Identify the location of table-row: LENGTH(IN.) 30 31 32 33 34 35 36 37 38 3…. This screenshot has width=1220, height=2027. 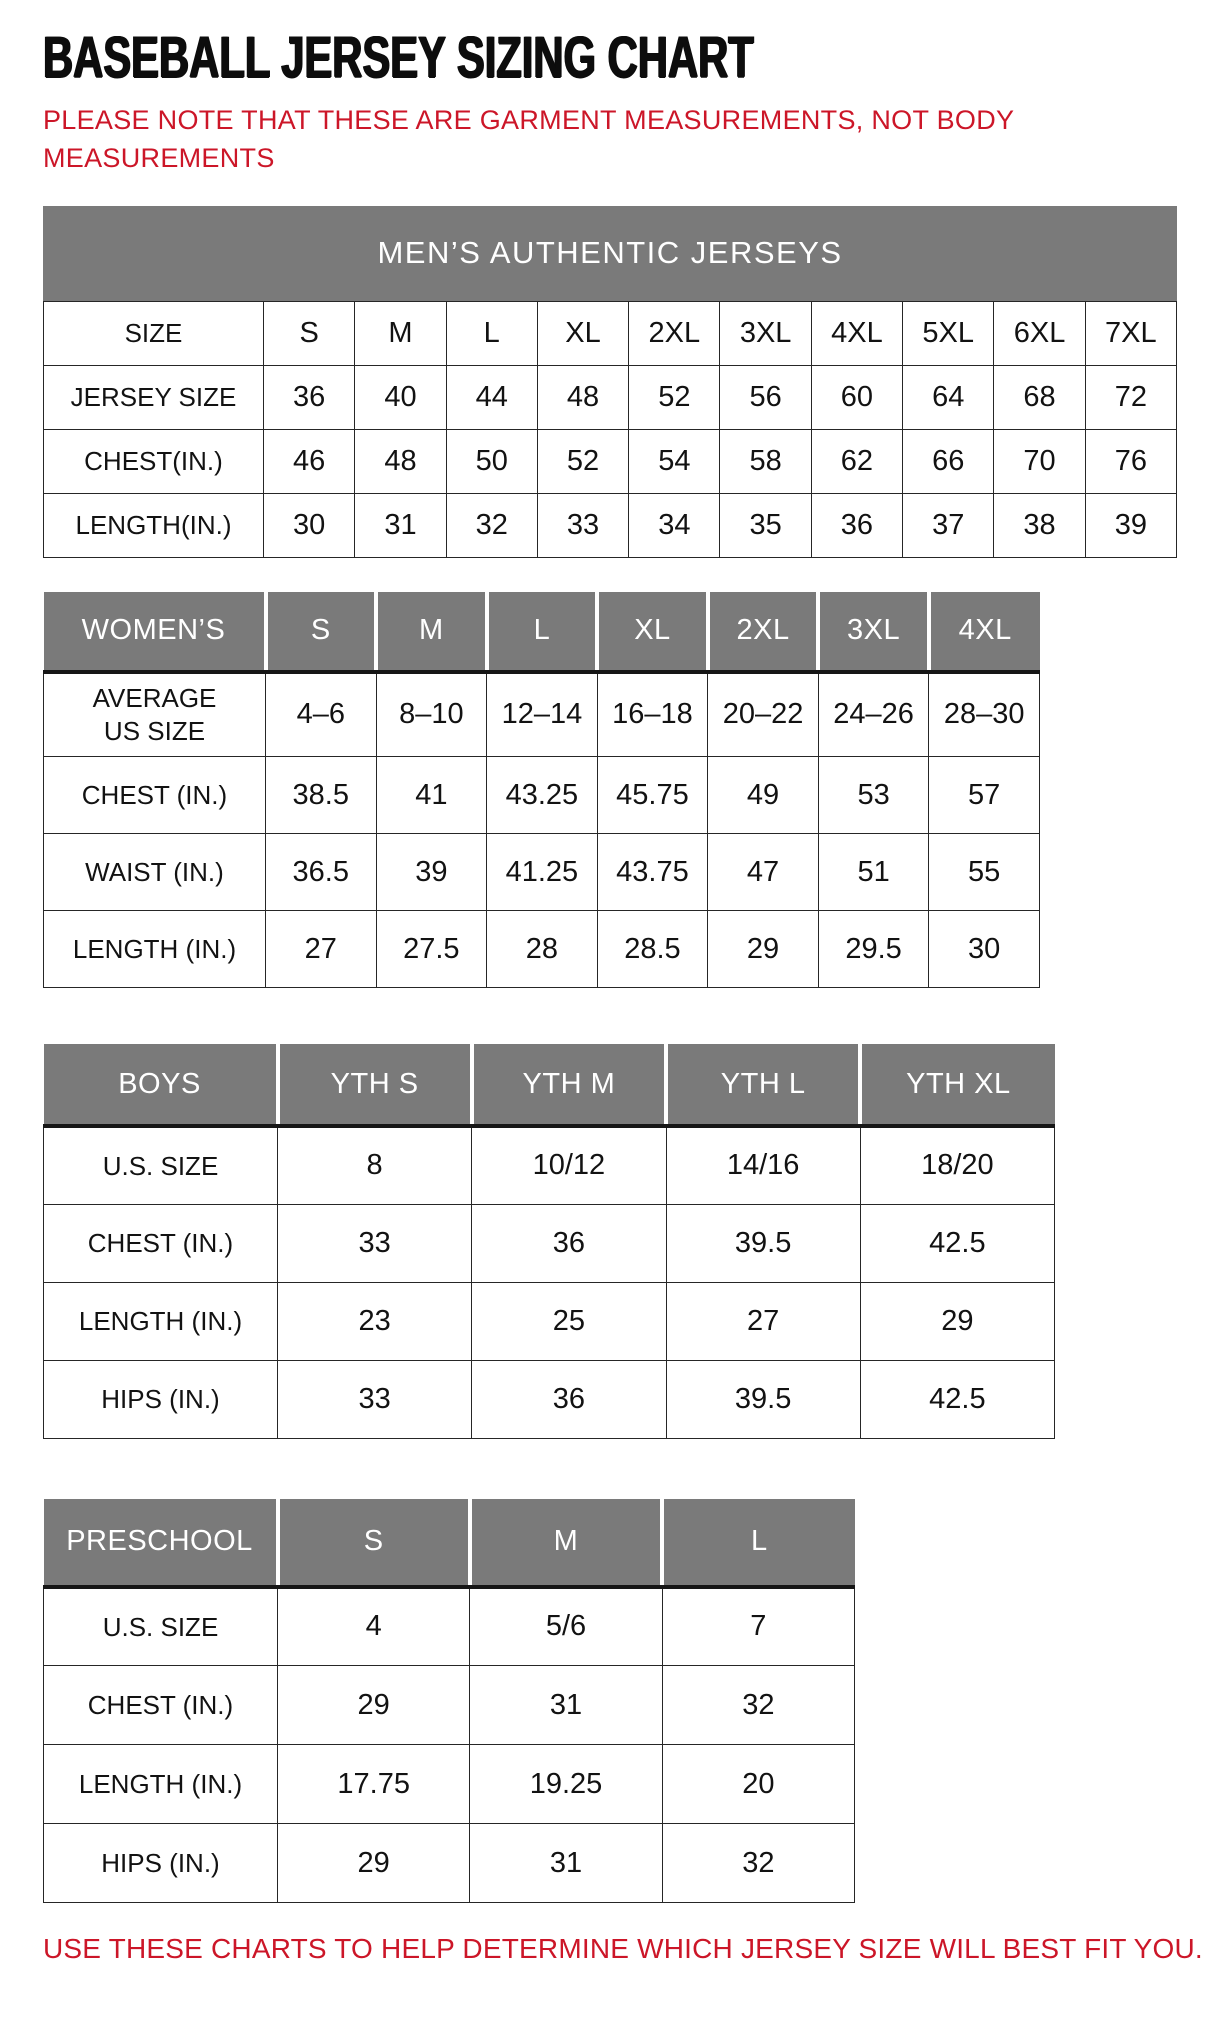
(610, 525).